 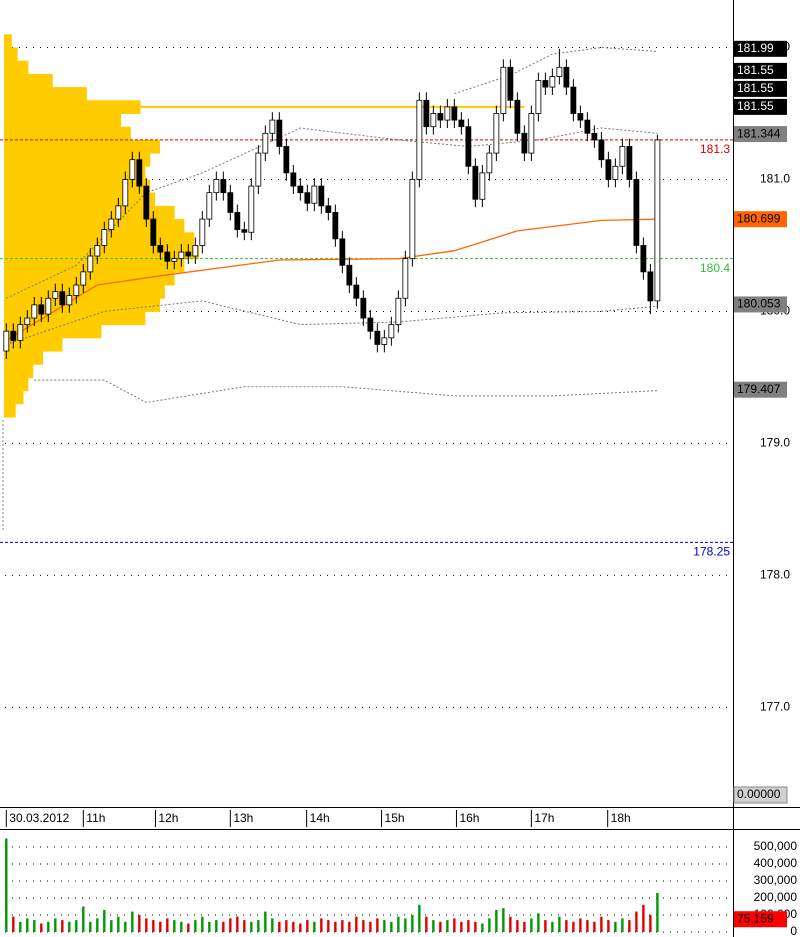 What do you see at coordinates (469, 818) in the screenshot?
I see `x-tick-label: 16h` at bounding box center [469, 818].